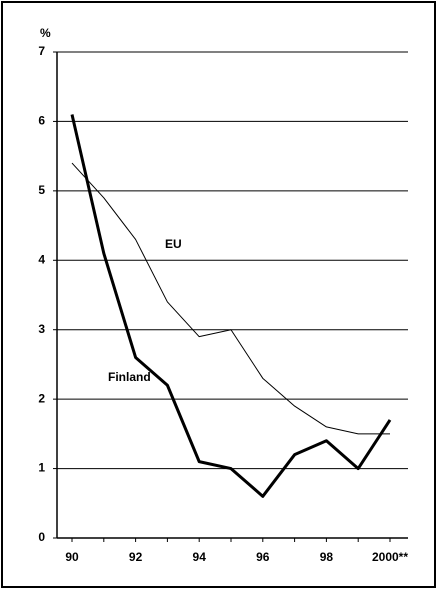 This screenshot has height=590, width=438. Describe the element at coordinates (200, 557) in the screenshot. I see `x-tick-label: 94` at that location.